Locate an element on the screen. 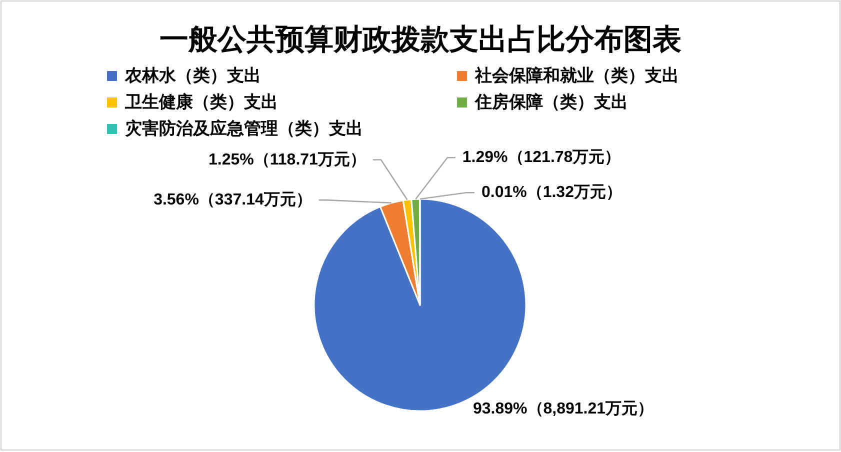 The height and width of the screenshot is (452, 841). data-label: 0.01%（1.32万元） is located at coordinates (551, 193).